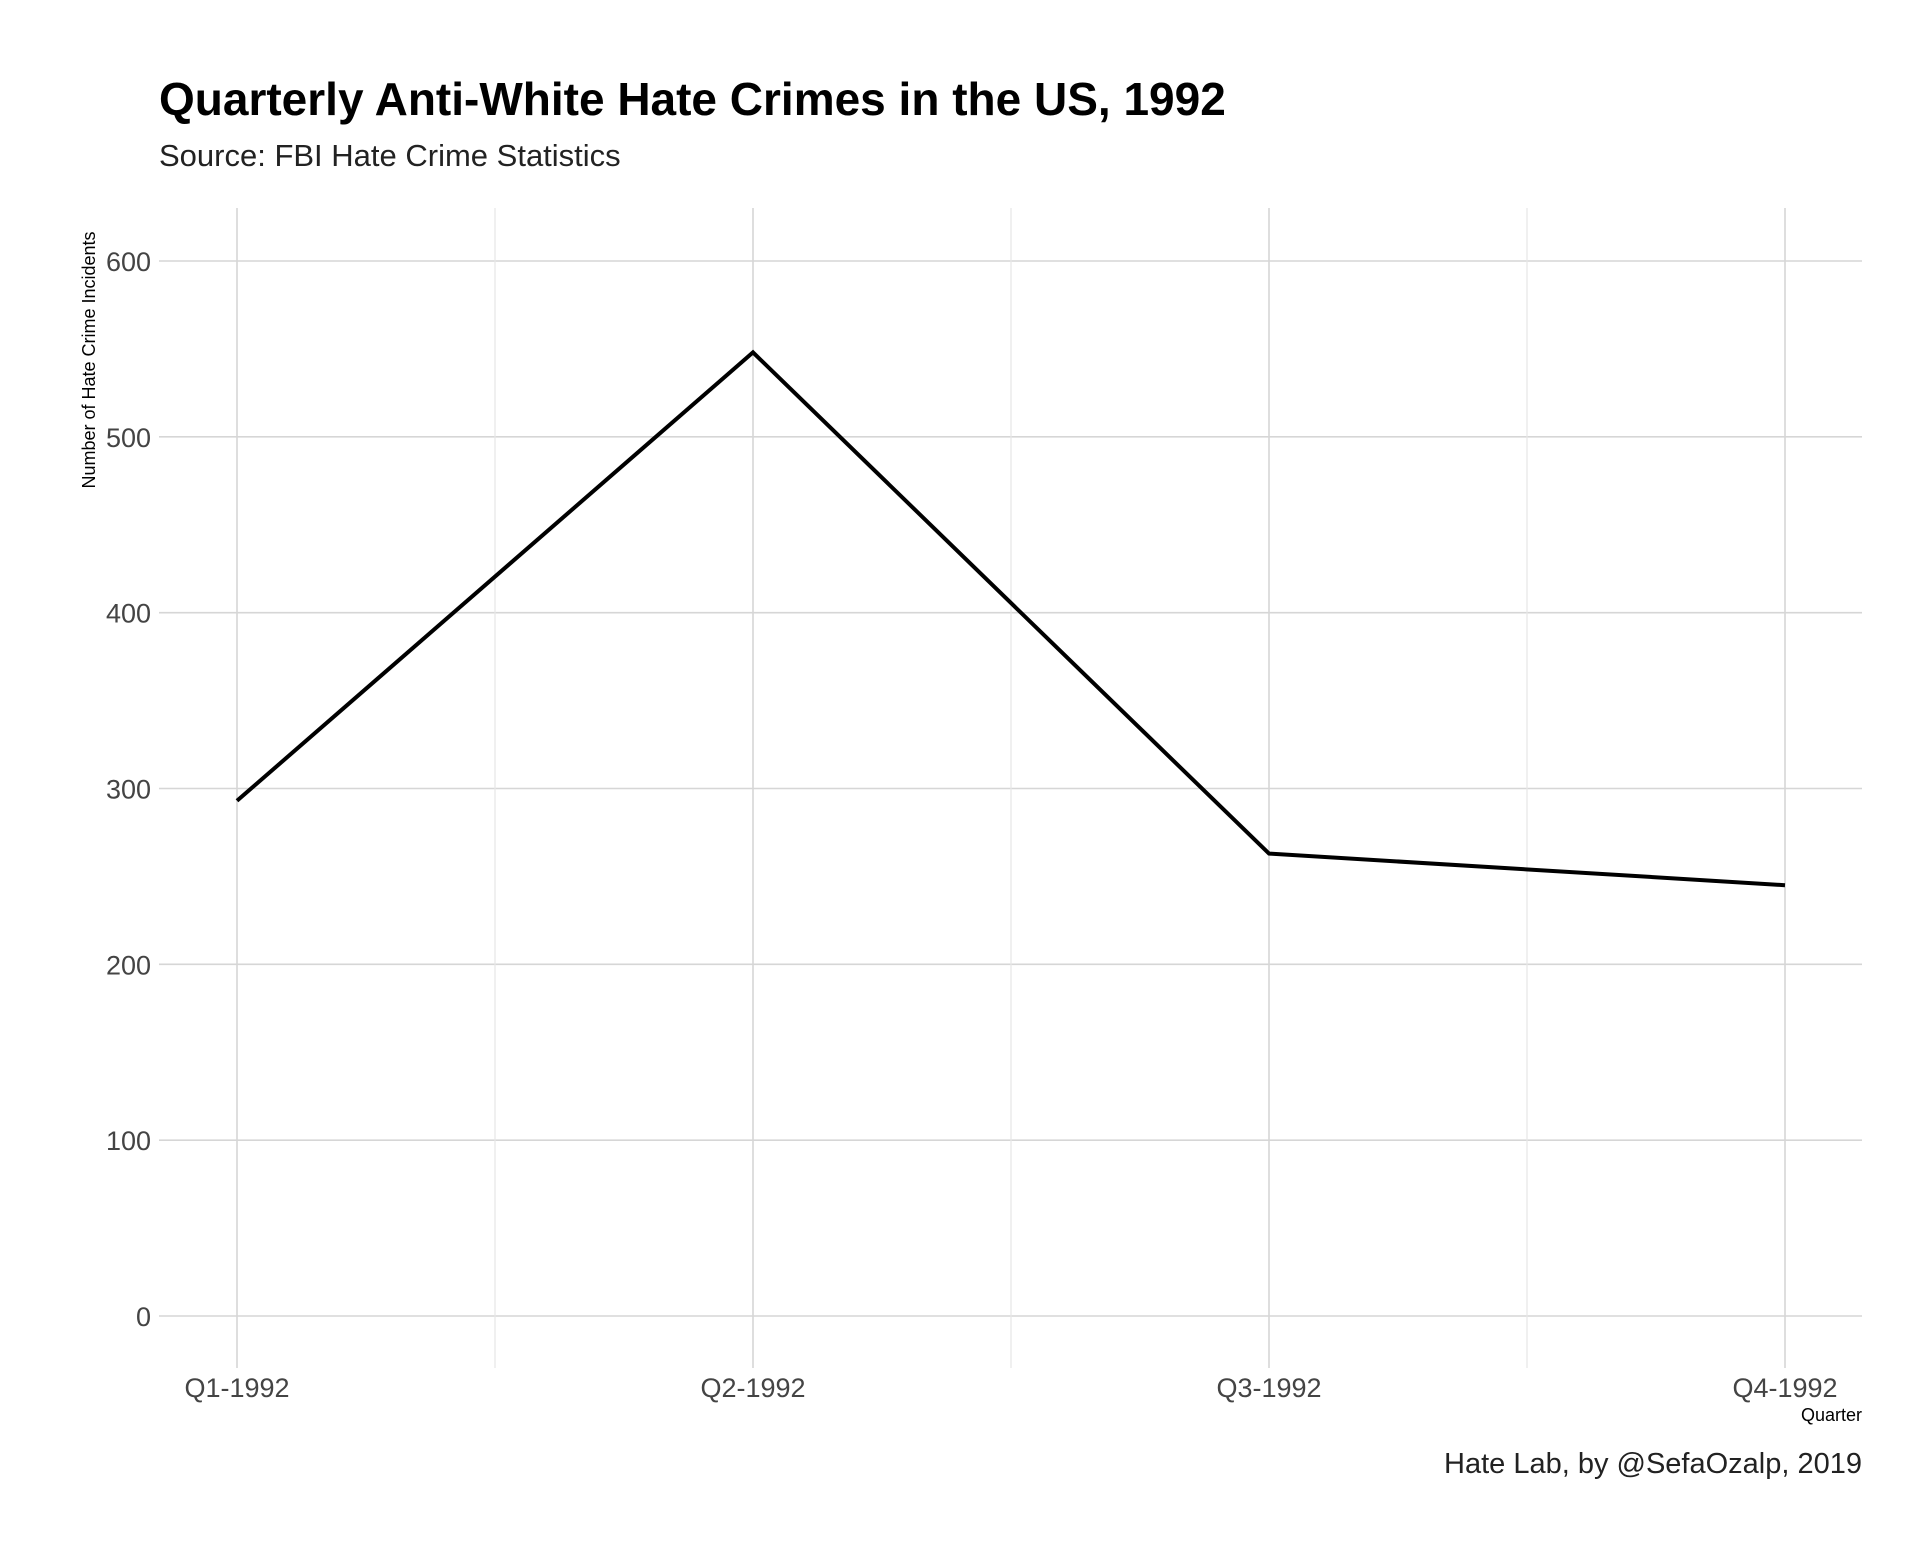  Describe the element at coordinates (1268, 1388) in the screenshot. I see `x-tick-label: Q3-1992` at that location.